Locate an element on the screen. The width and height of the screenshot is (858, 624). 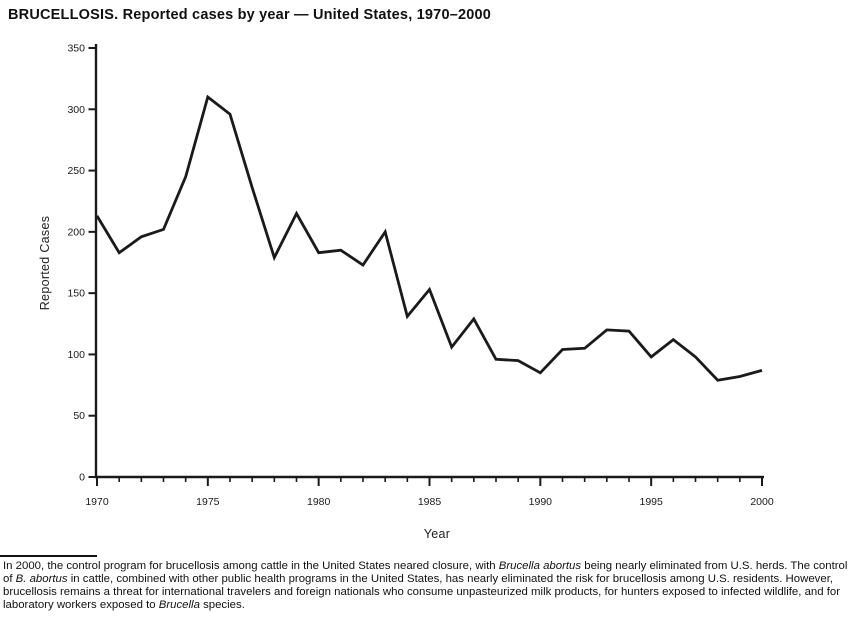
footnote-italic-term: Brucella is located at coordinates (179, 605).